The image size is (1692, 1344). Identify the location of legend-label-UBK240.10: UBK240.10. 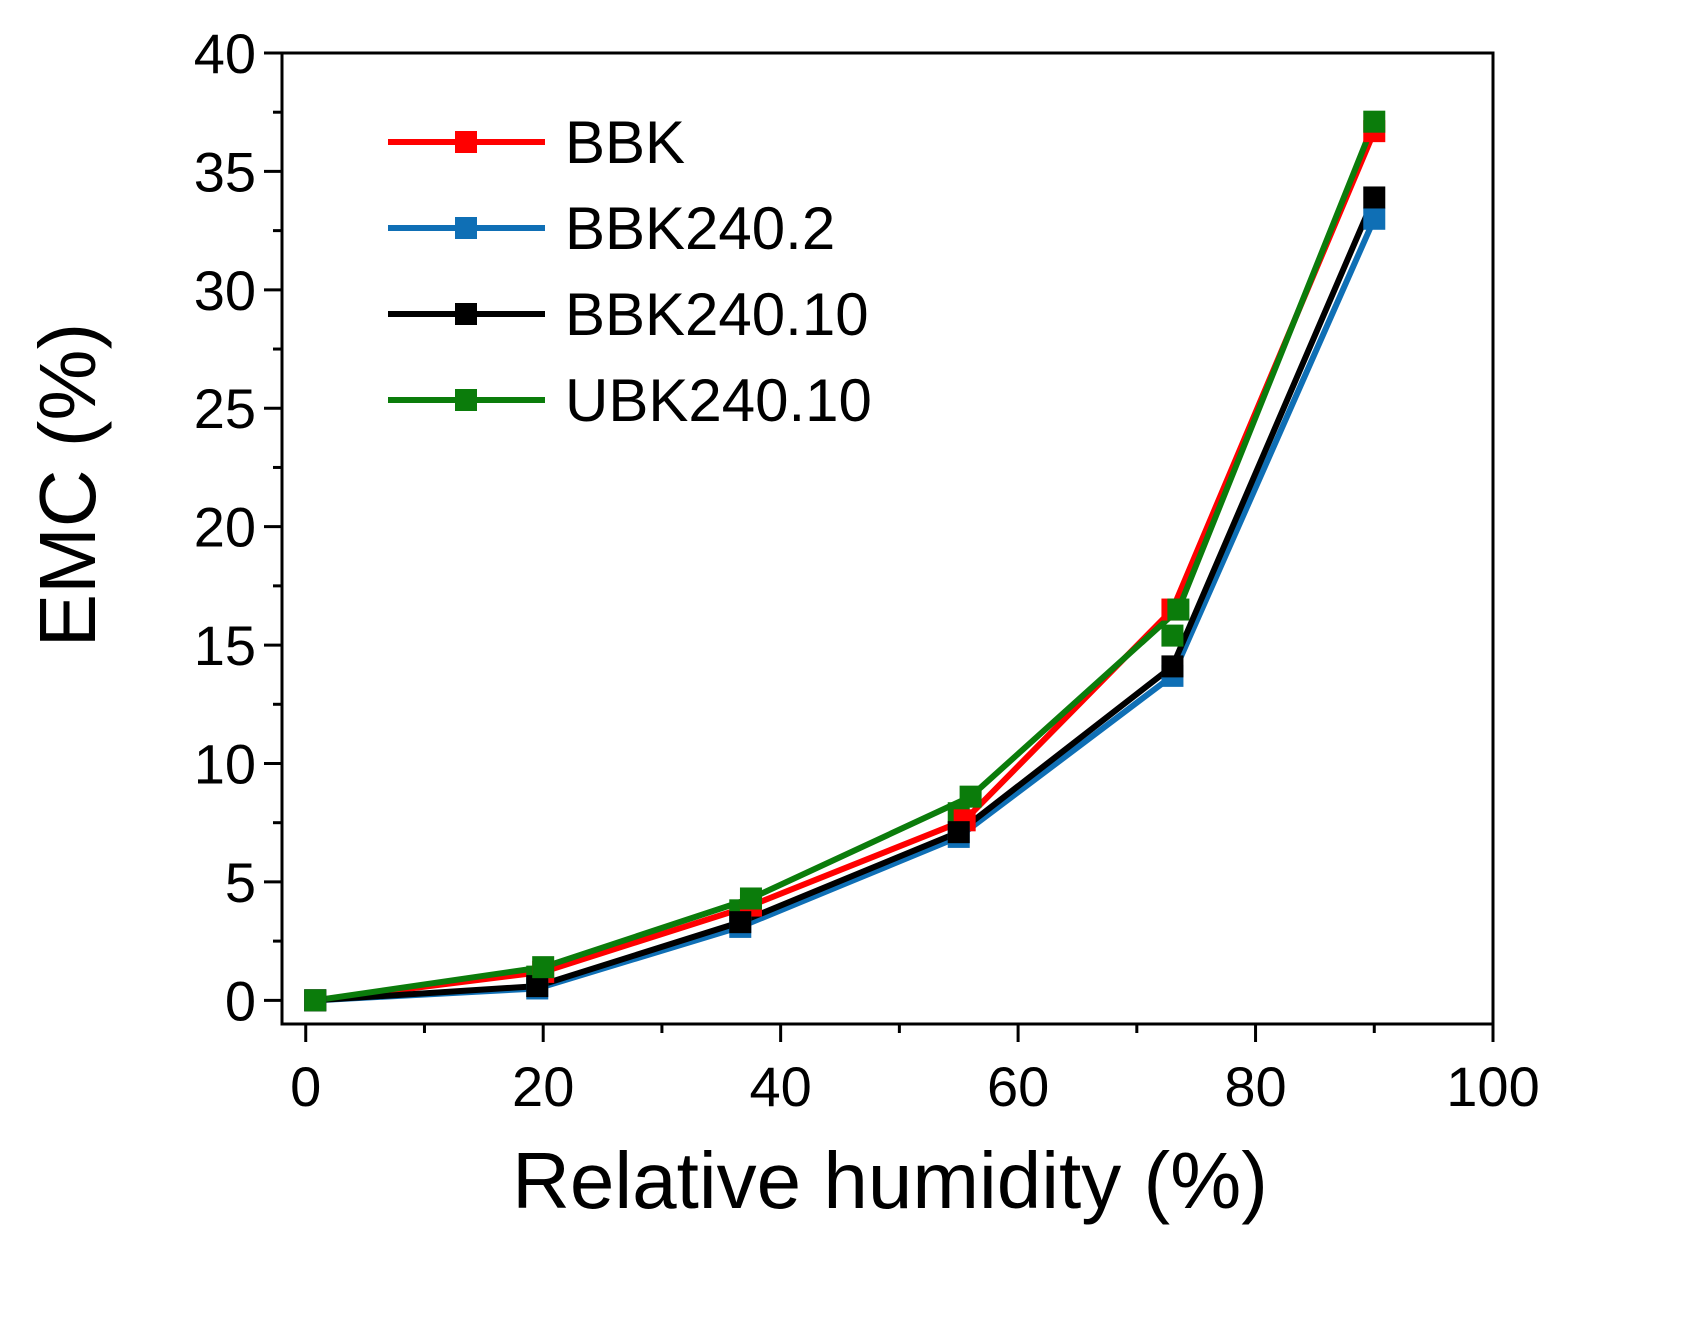
(718, 400).